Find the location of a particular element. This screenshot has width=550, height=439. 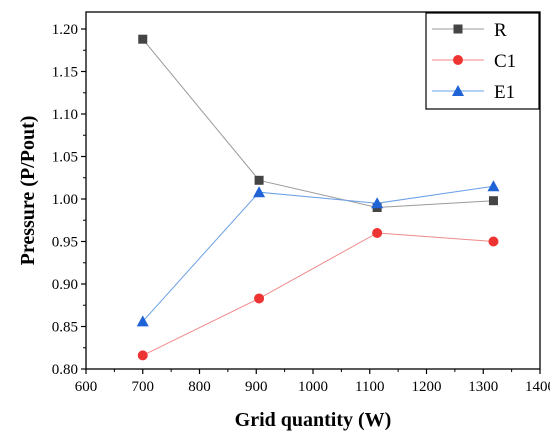

x-tick-label: 700 is located at coordinates (143, 387).